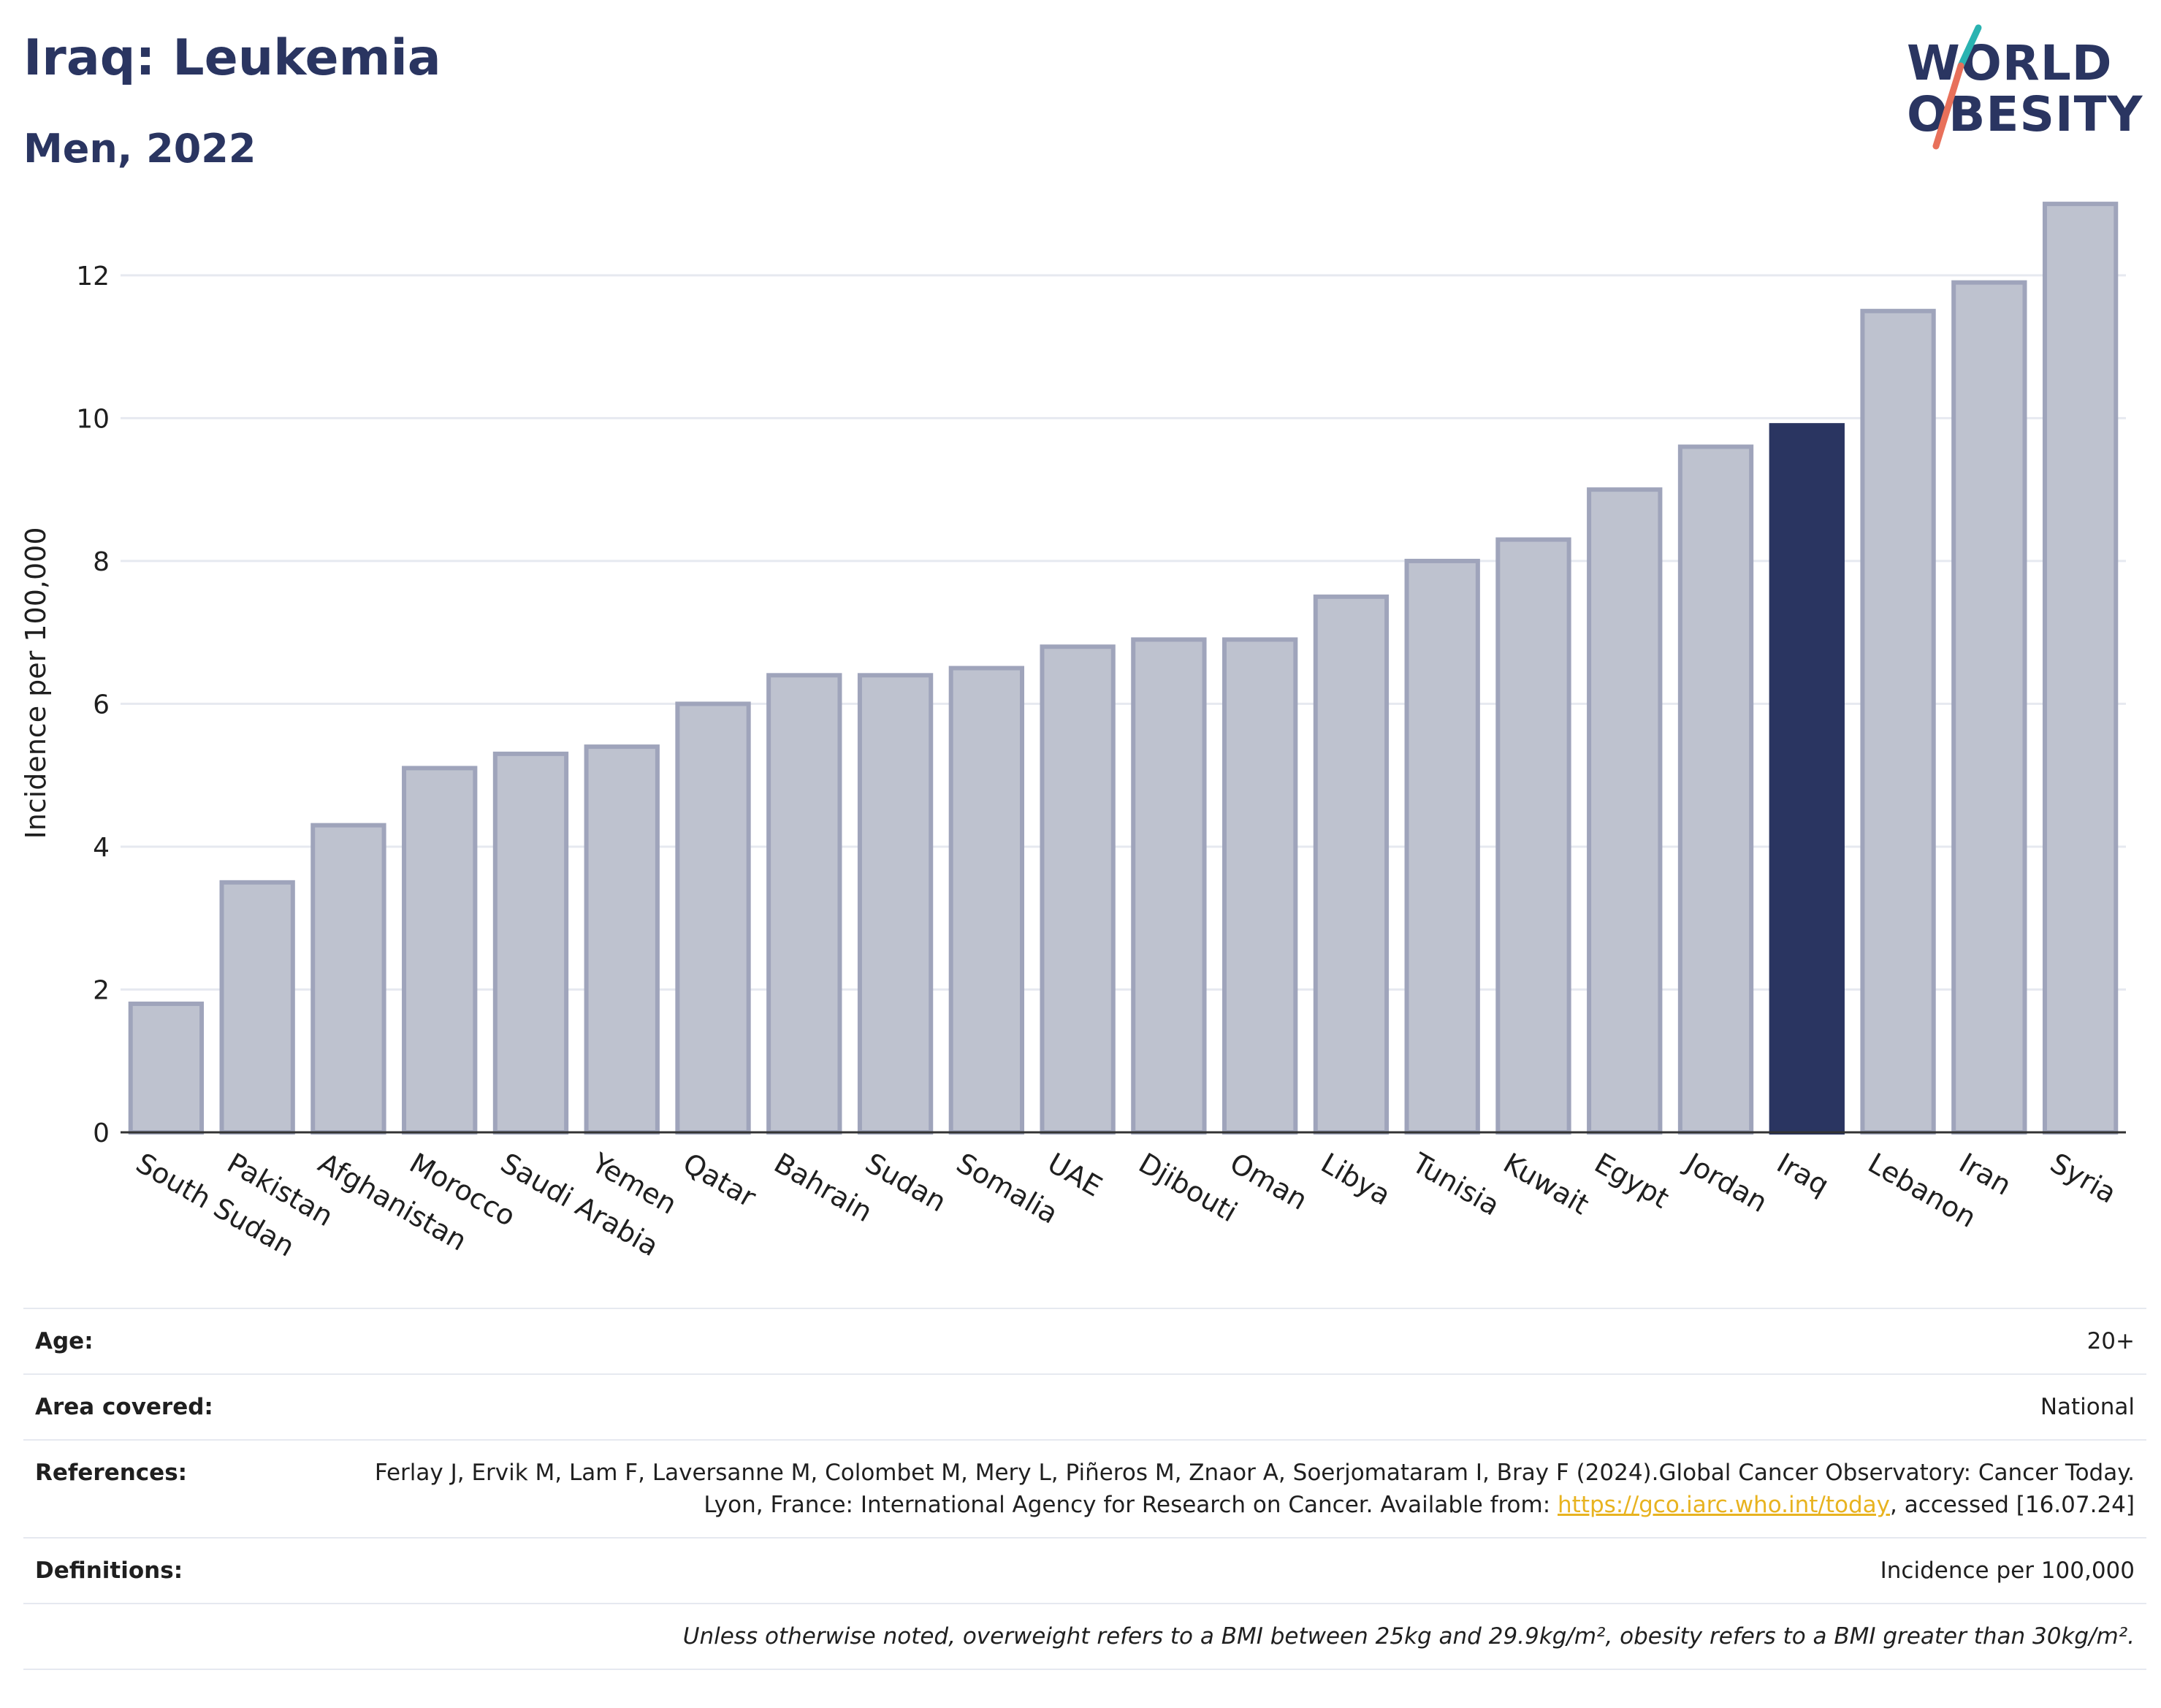 This screenshot has height=1708, width=2161. I want to click on x-tick-label: Syria, so click(2084, 1178).